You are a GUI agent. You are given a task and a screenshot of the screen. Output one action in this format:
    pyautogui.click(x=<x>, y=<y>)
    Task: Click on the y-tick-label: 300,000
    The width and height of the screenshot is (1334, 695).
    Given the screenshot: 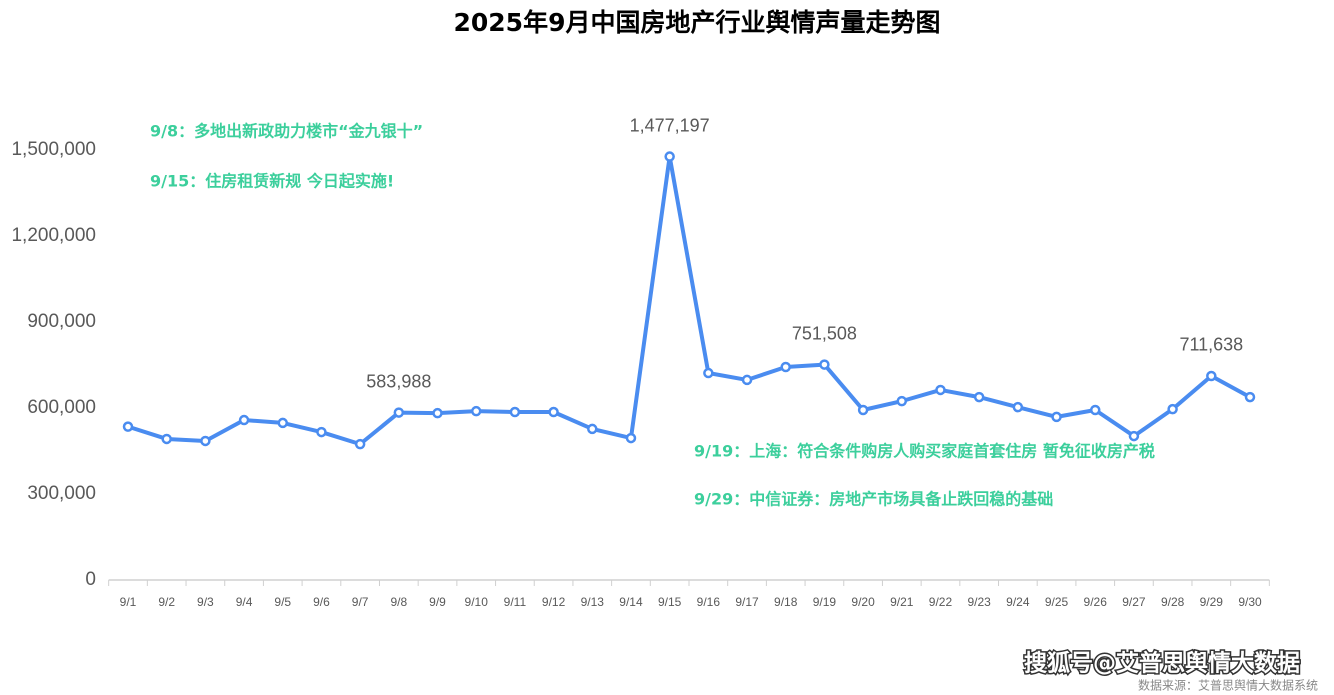 What is the action you would take?
    pyautogui.click(x=61, y=493)
    